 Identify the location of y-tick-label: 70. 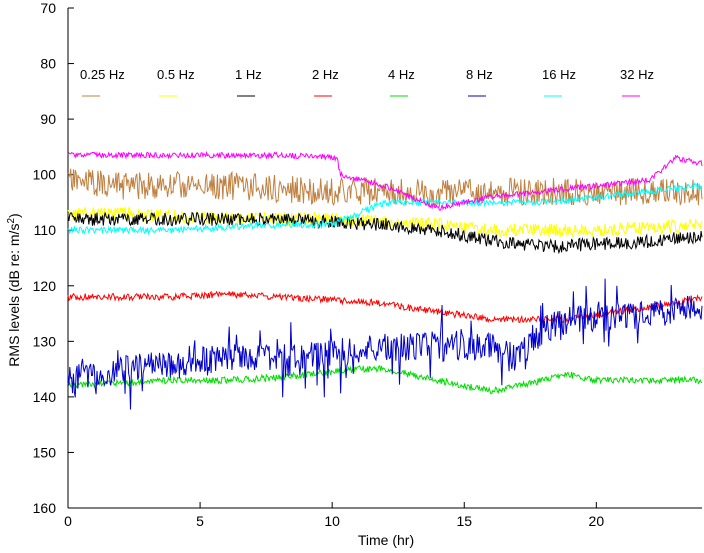
(48, 8).